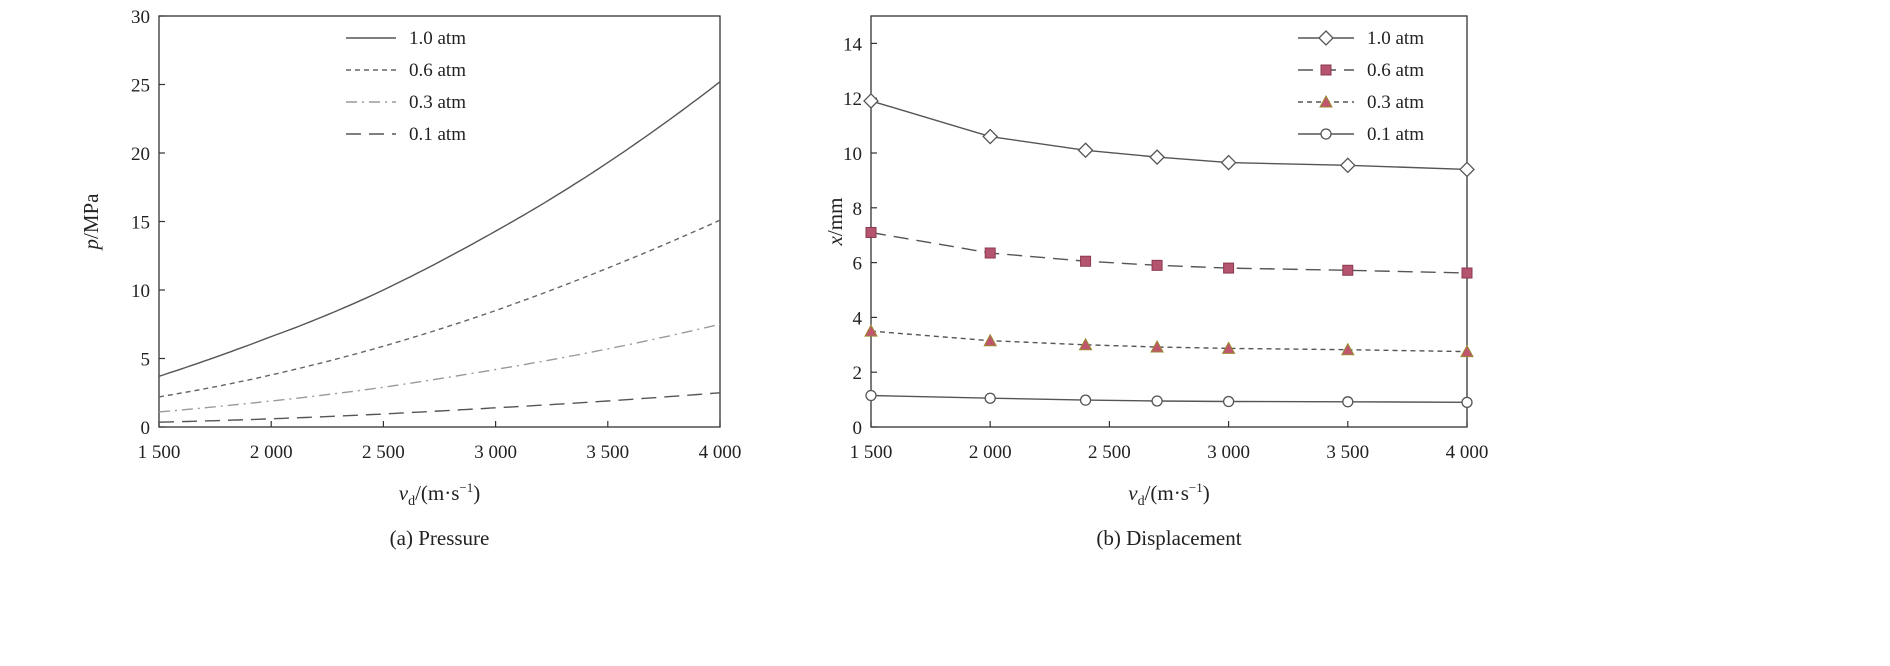  I want to click on y-tick-label: 25, so click(140, 86).